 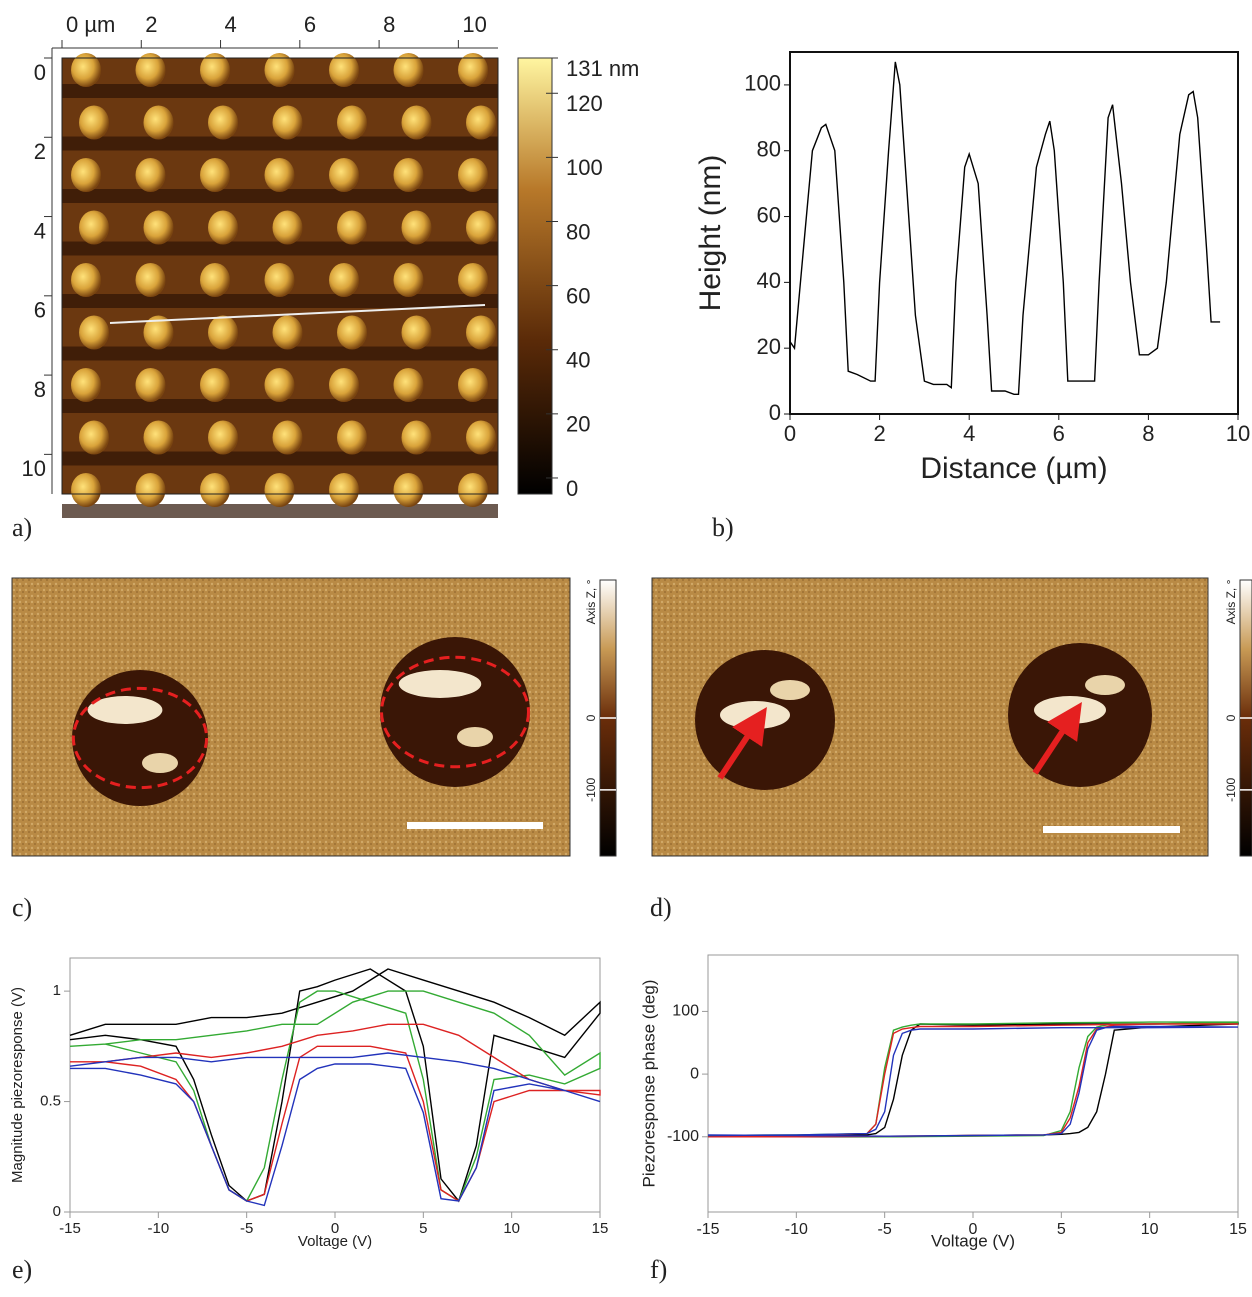 What do you see at coordinates (1057, 738) in the screenshot?
I see `arrow` at bounding box center [1057, 738].